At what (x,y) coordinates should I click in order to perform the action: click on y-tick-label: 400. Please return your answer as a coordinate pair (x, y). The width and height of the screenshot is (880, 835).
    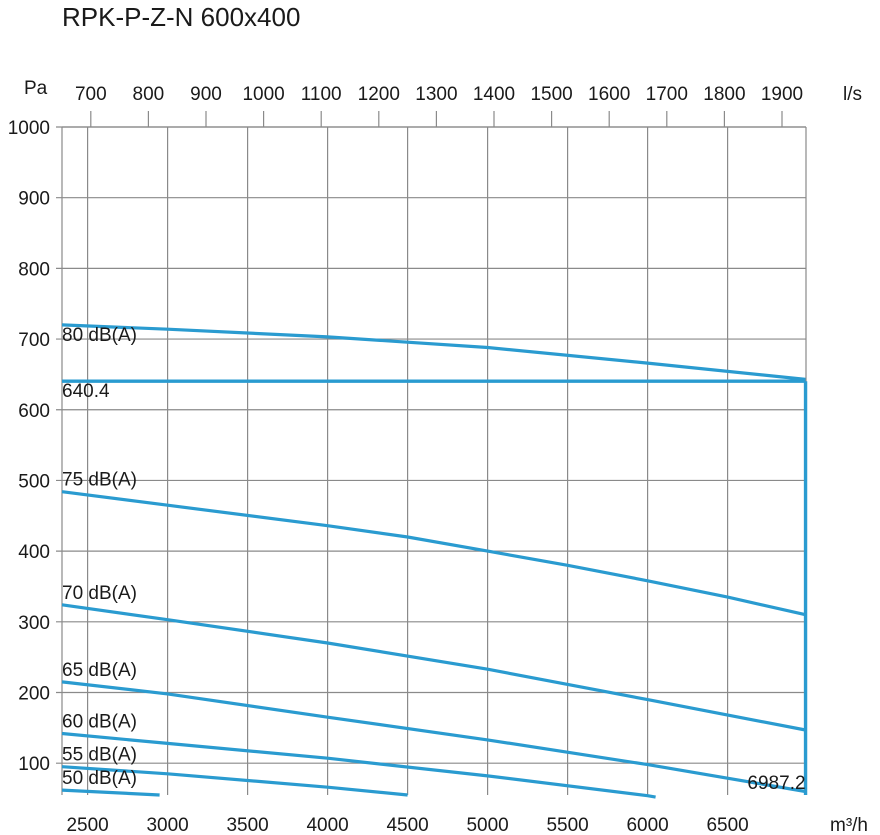
    Looking at the image, I should click on (34, 552).